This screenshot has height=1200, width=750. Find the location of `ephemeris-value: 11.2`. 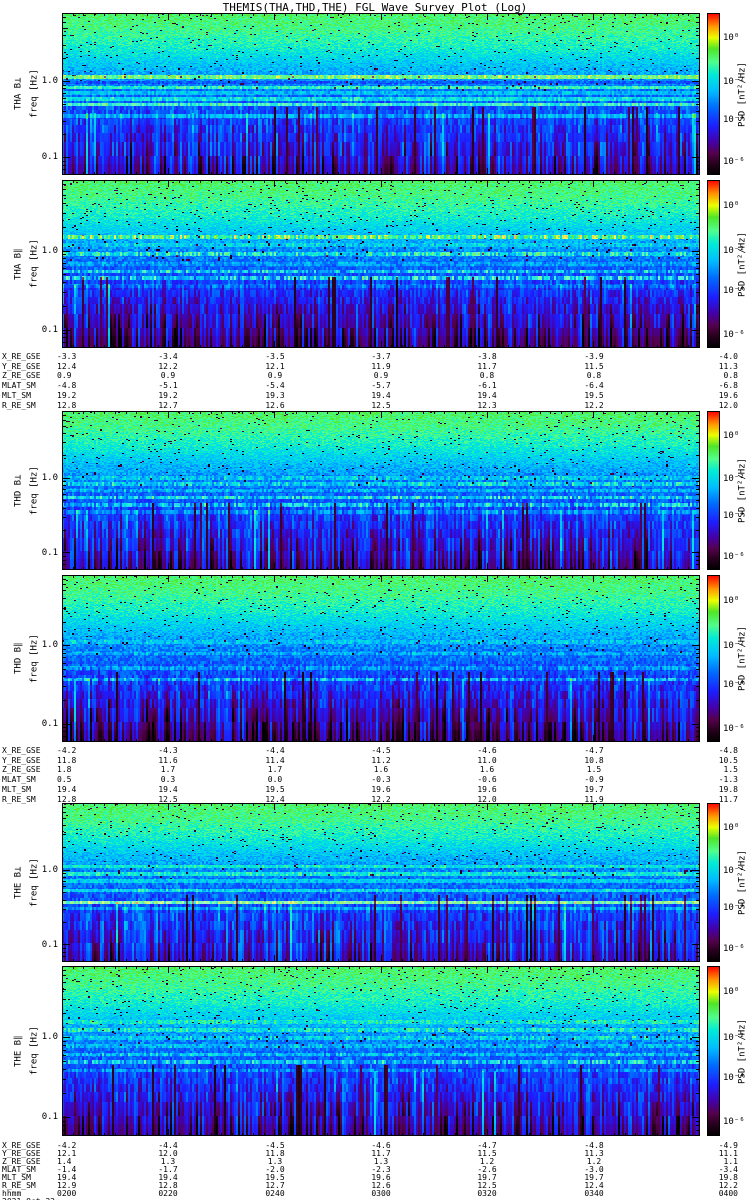

ephemeris-value: 11.2 is located at coordinates (381, 760).